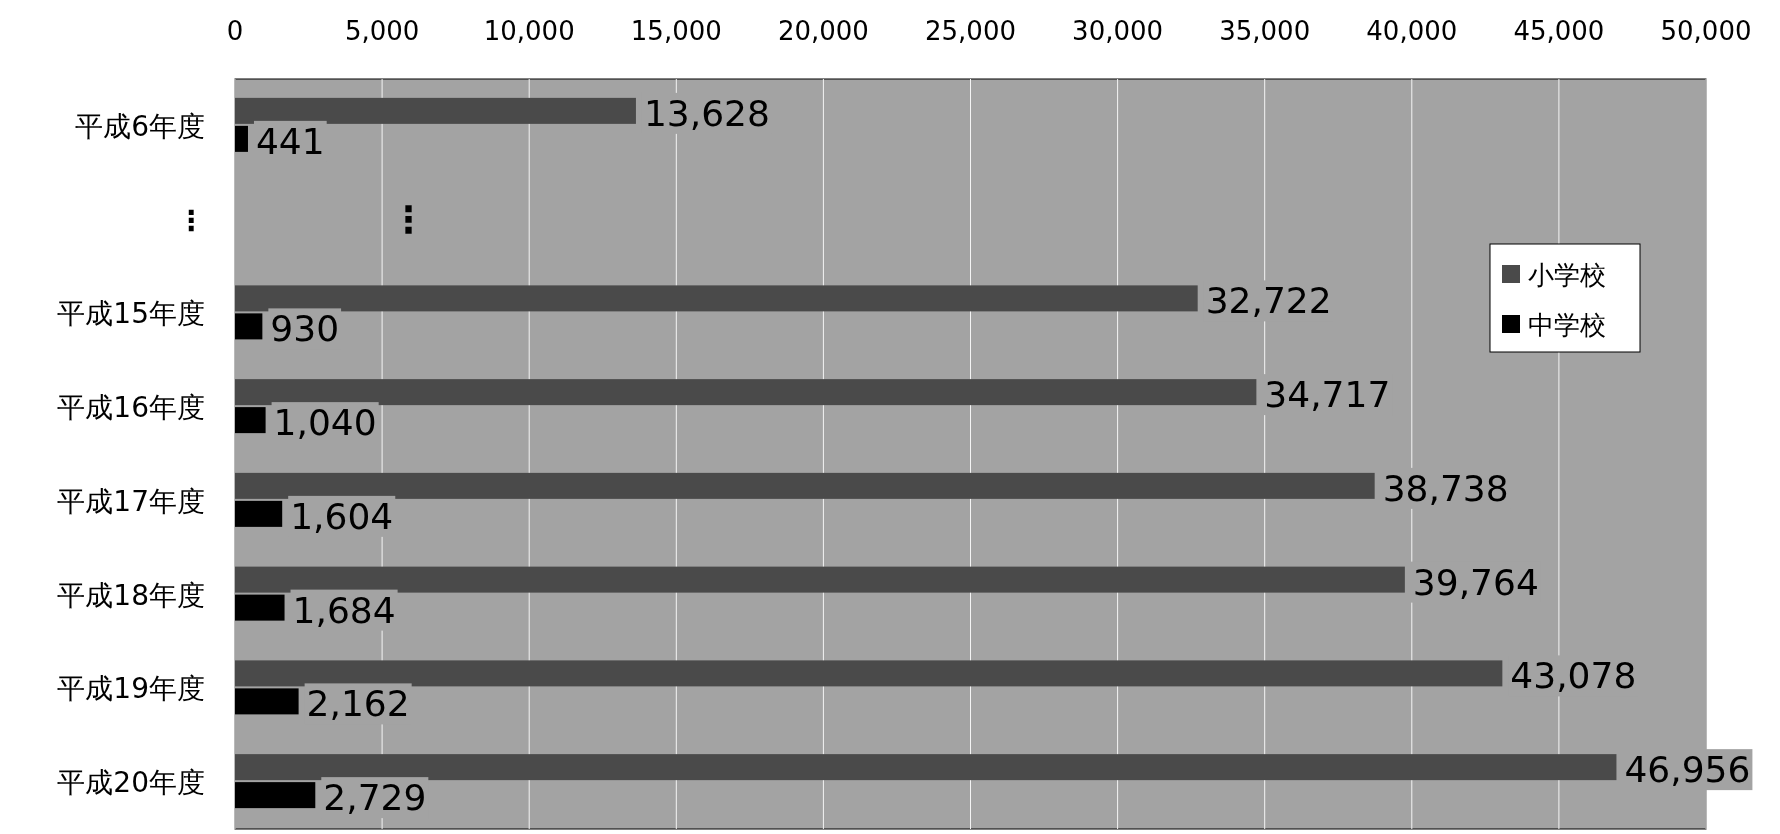  What do you see at coordinates (1327, 395) in the screenshot?
I see `data-label: 34,717` at bounding box center [1327, 395].